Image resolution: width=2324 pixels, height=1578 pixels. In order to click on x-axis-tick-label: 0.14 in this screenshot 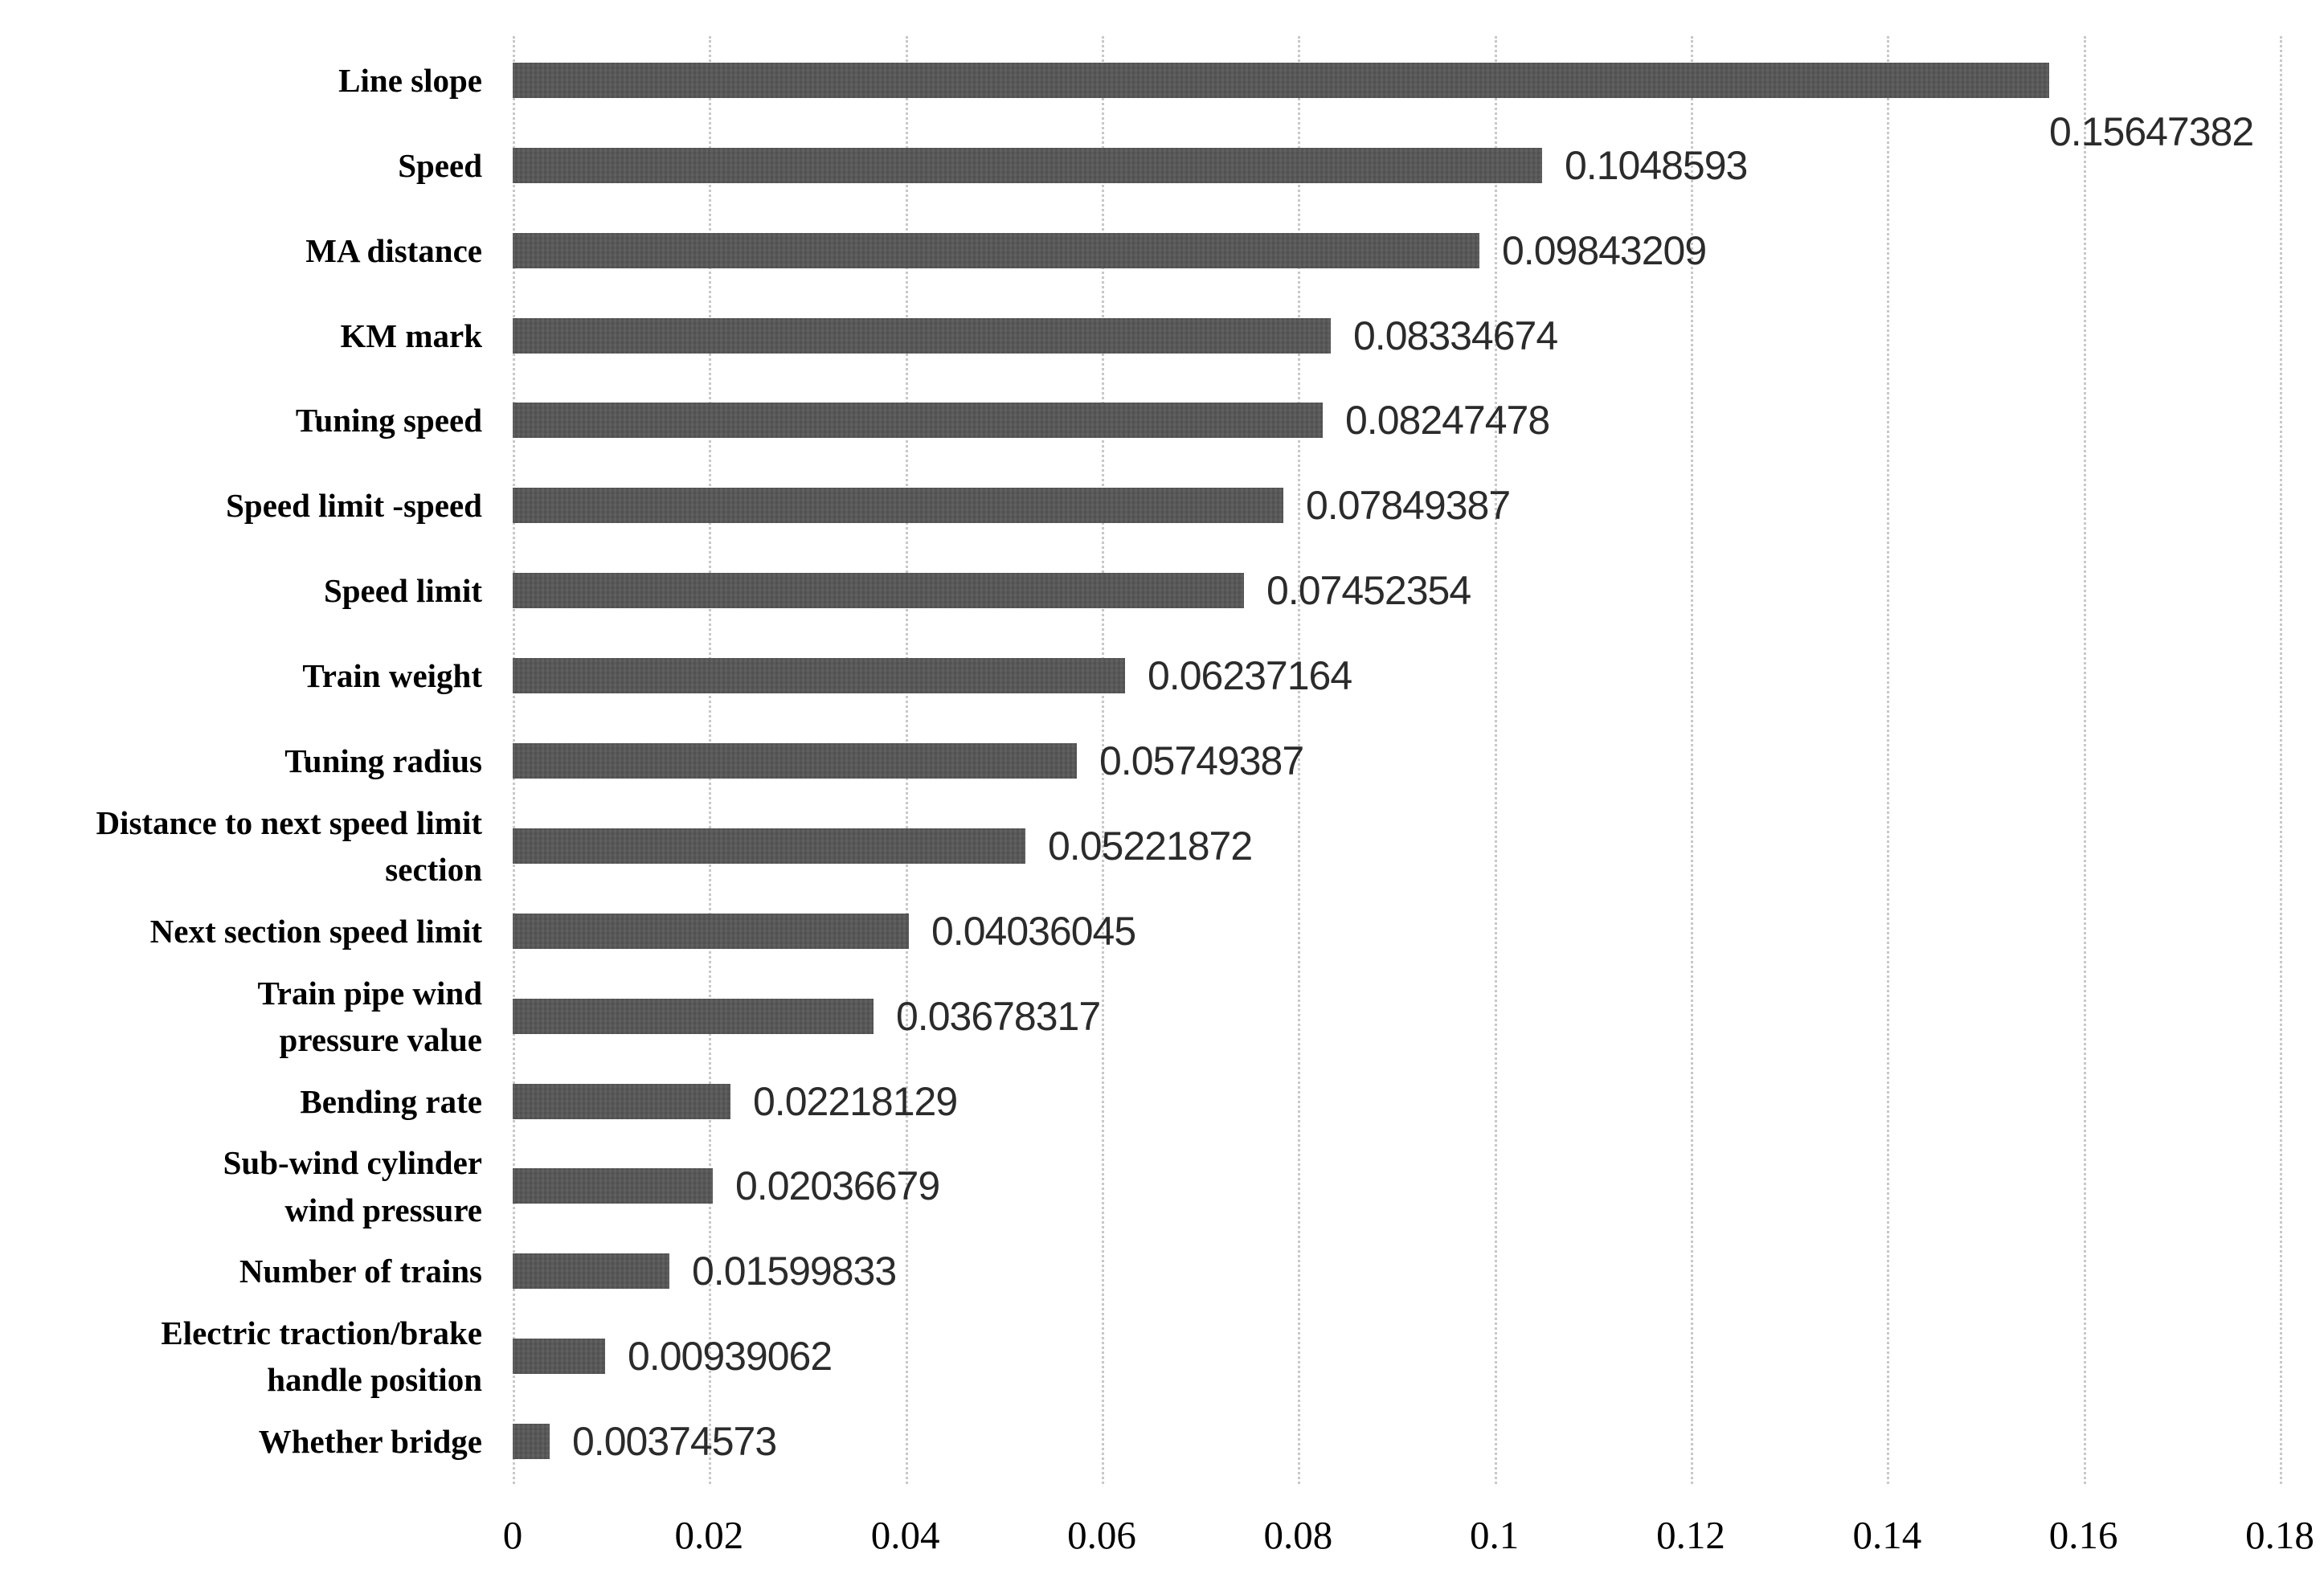, I will do `click(1887, 1535)`.